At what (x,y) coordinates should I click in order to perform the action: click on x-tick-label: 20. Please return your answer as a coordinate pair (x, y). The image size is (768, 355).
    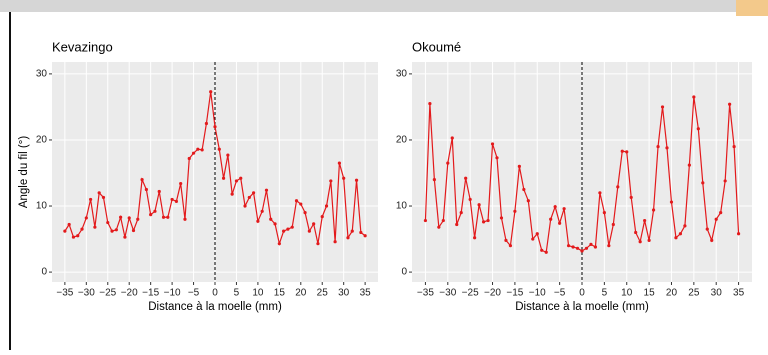
    Looking at the image, I should click on (301, 293).